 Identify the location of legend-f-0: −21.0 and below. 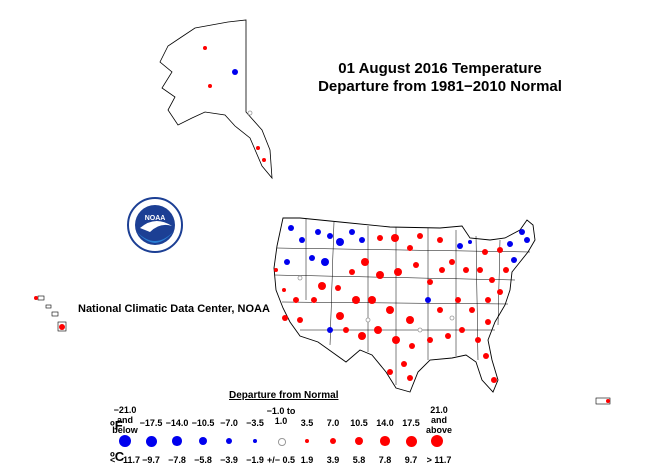
(125, 420).